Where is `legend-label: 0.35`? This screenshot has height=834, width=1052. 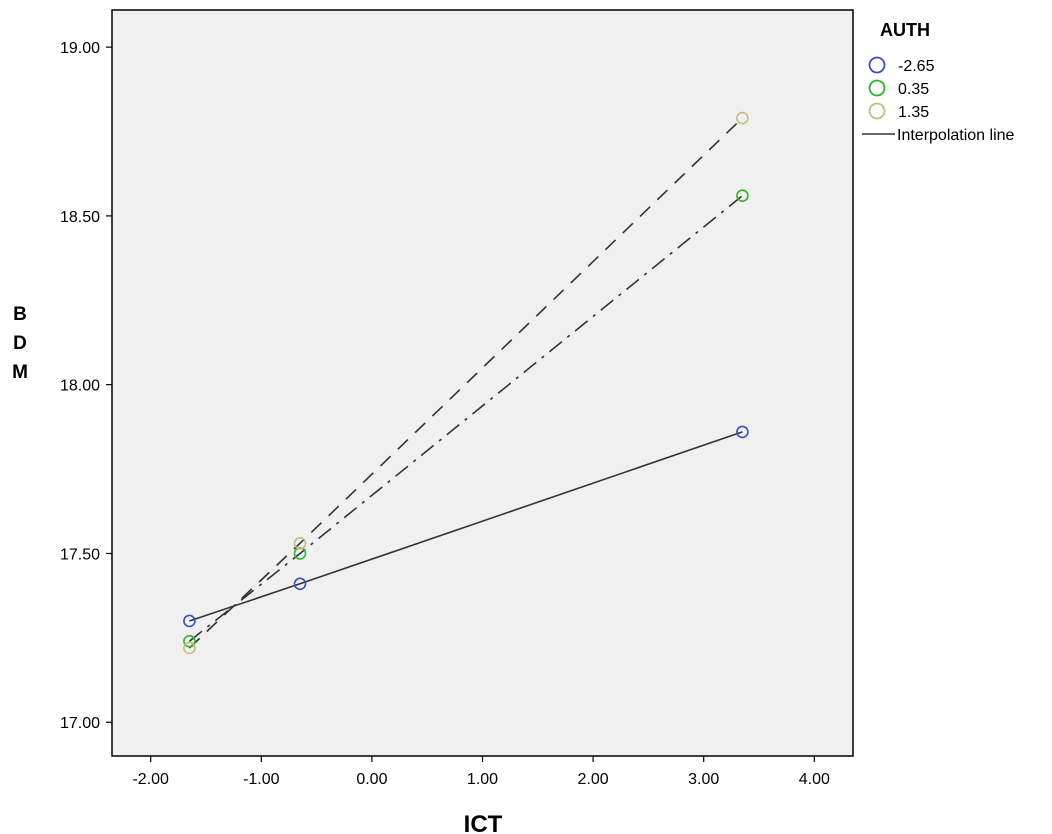
legend-label: 0.35 is located at coordinates (913, 89).